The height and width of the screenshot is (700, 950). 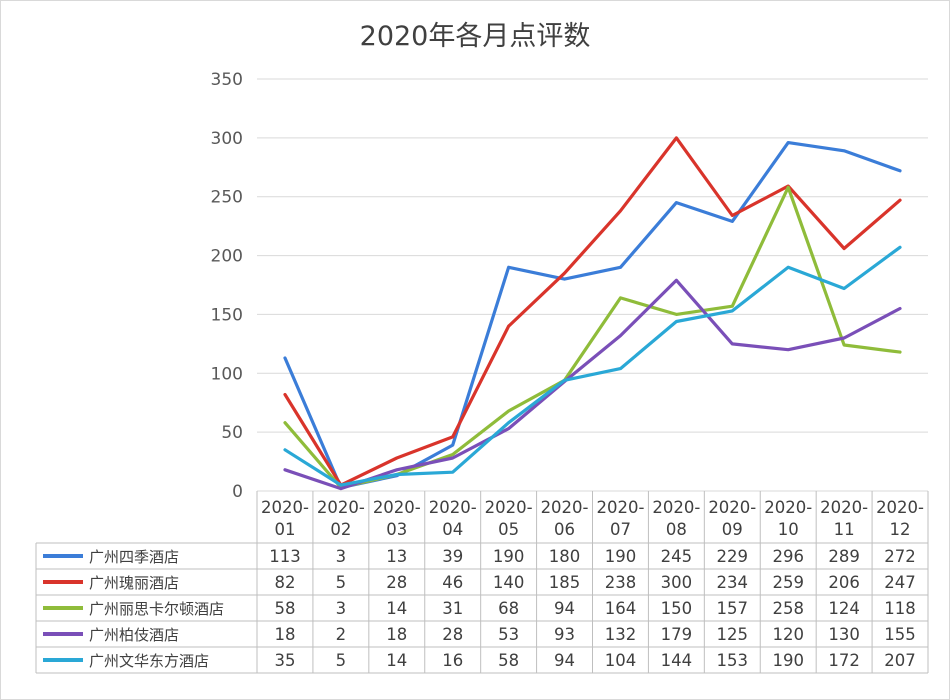 What do you see at coordinates (788, 608) in the screenshot?
I see `table-cell-value: 258` at bounding box center [788, 608].